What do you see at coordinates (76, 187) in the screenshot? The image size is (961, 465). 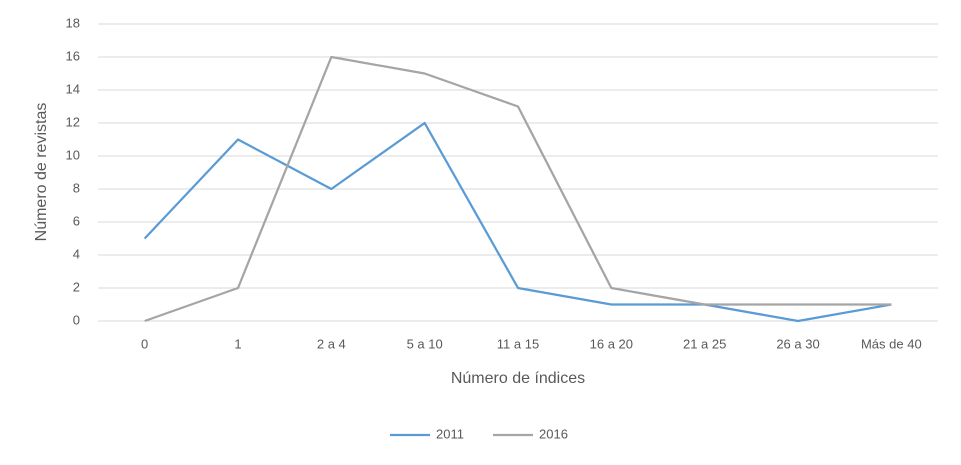 I see `y-tick-label: 8` at bounding box center [76, 187].